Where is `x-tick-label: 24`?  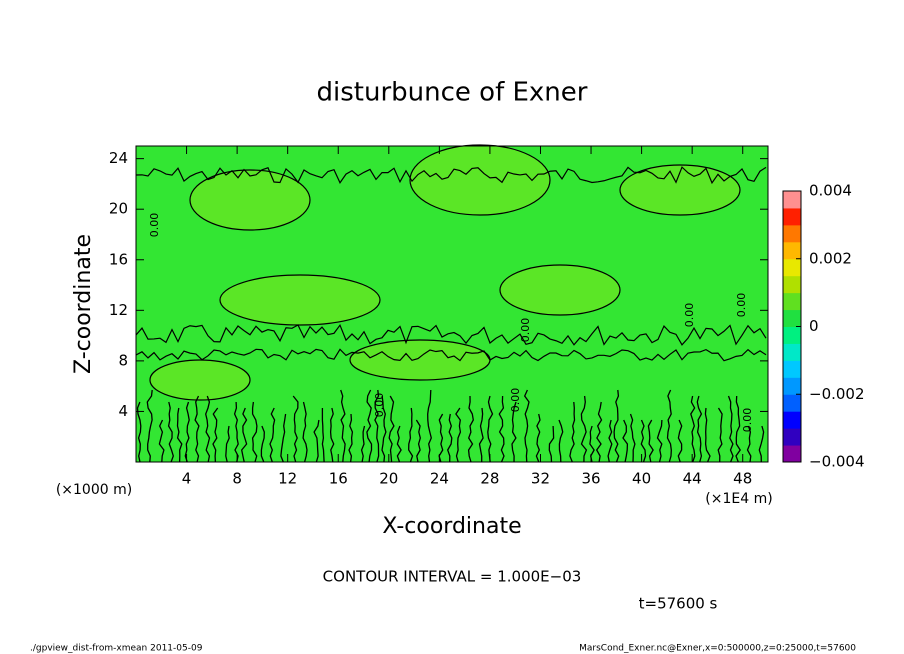
x-tick-label: 24 is located at coordinates (439, 479).